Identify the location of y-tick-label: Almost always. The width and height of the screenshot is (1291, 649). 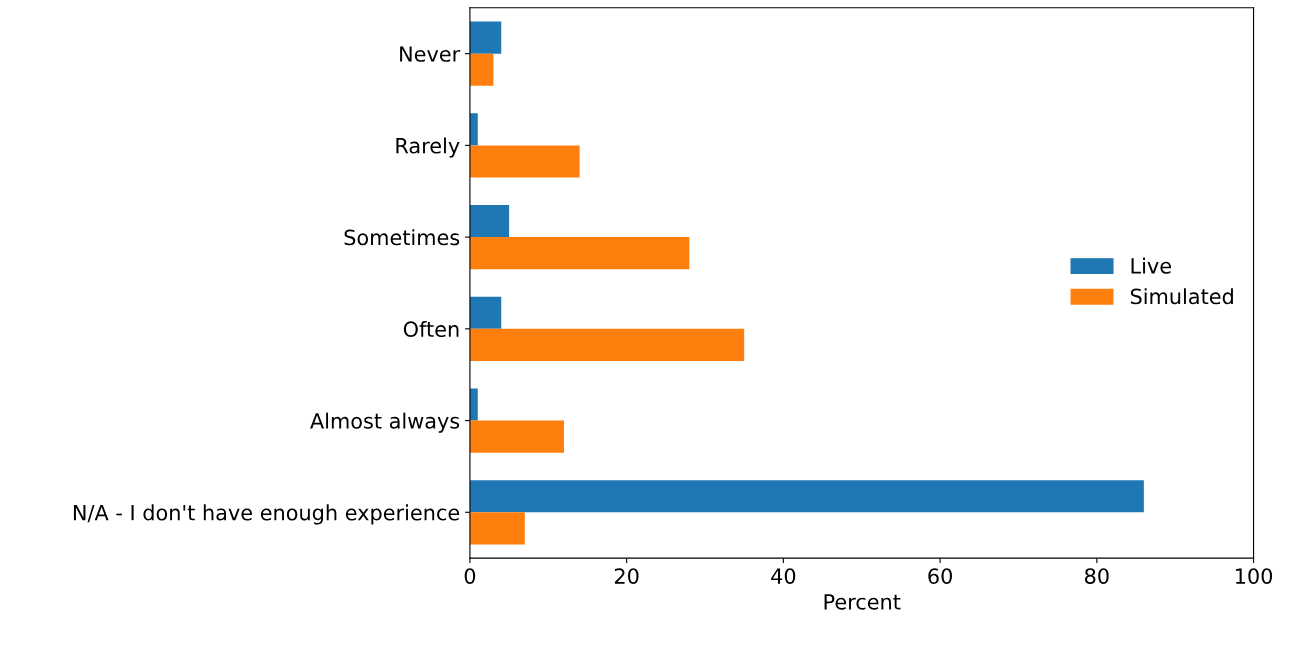
(385, 422).